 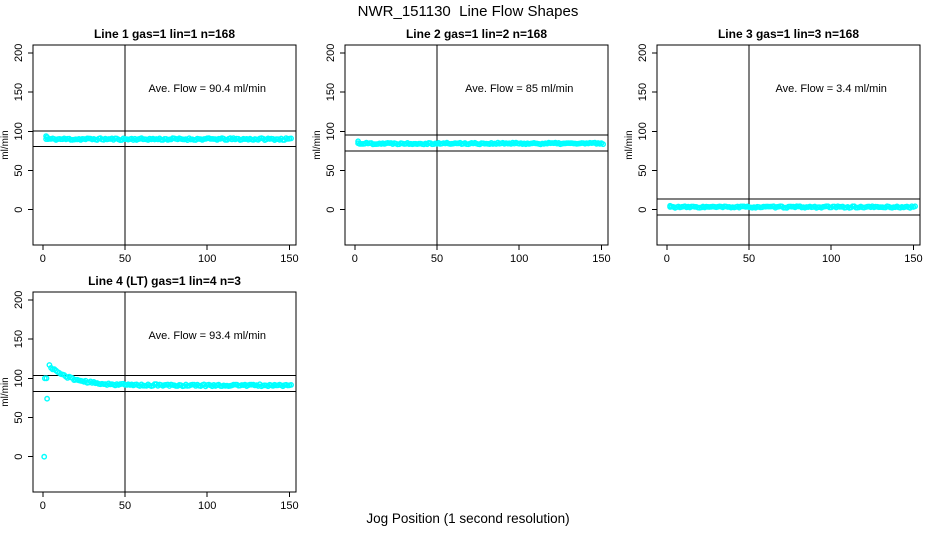 I want to click on subplot-title: Line 2 gas=1 lin=2 n=168, so click(x=476, y=34).